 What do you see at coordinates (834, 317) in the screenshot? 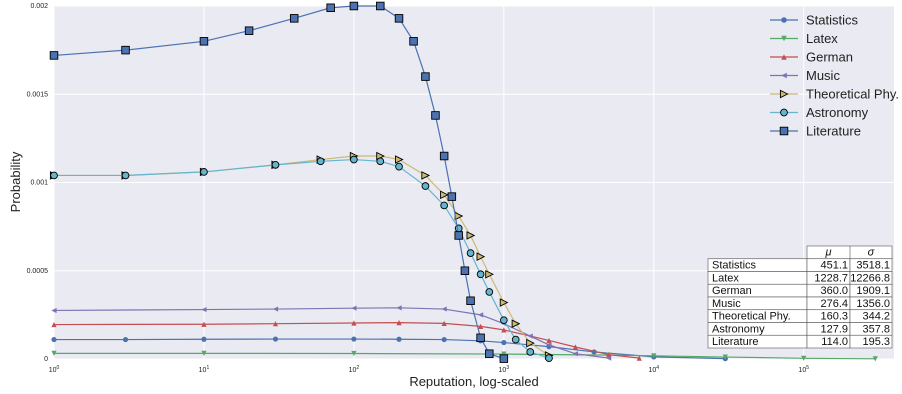
I see `stats-mu-value: 160.3` at bounding box center [834, 317].